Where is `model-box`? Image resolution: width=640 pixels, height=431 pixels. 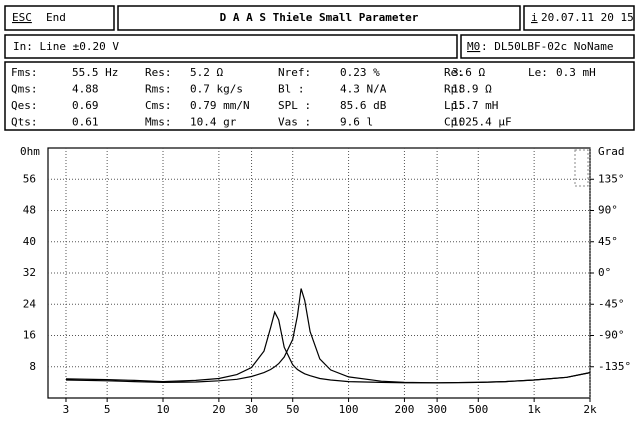
model-box is located at coordinates (547, 46).